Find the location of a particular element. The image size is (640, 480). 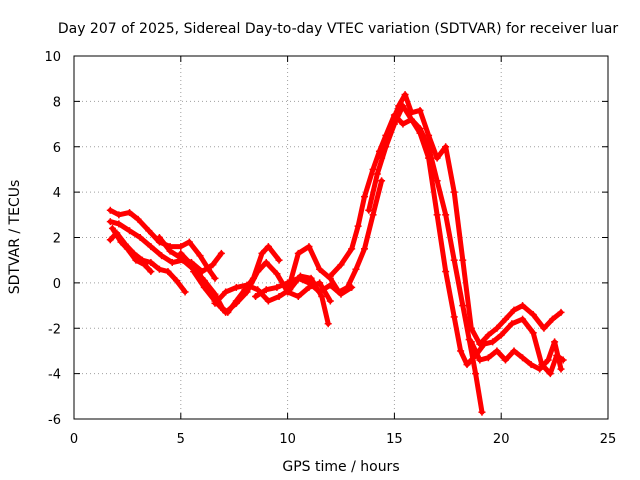

series-trace-d is located at coordinates (131, 249).